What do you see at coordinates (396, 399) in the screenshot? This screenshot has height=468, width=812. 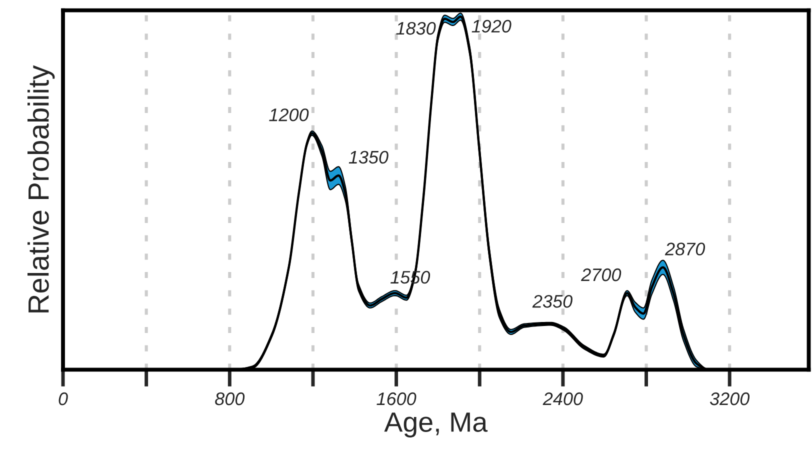 I see `x-tick-label: 1600` at bounding box center [396, 399].